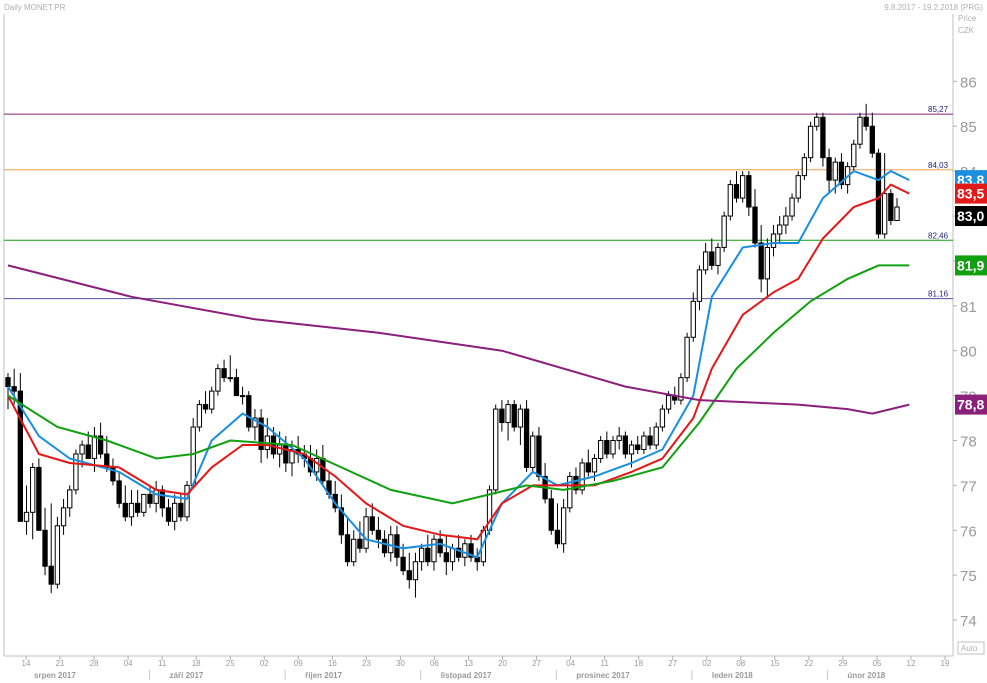 The width and height of the screenshot is (987, 683). I want to click on x-tick-label: 13, so click(468, 663).